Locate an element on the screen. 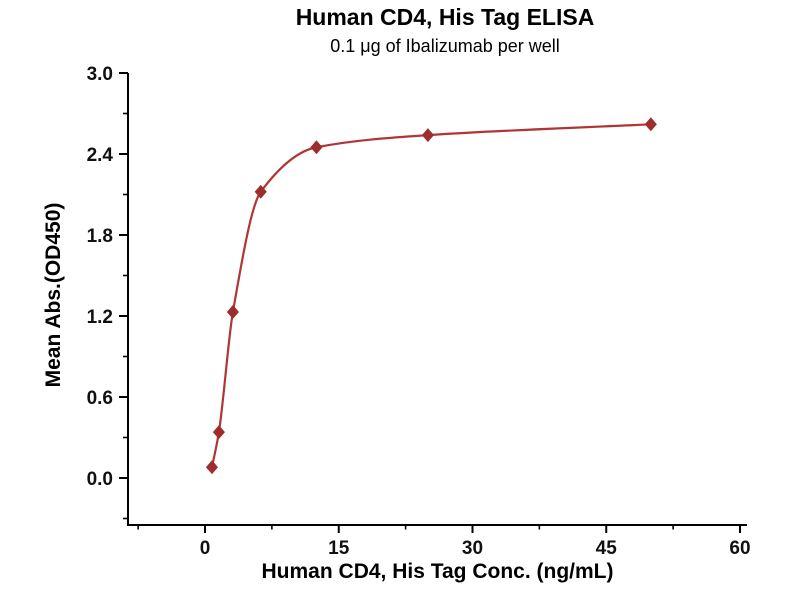 This screenshot has width=800, height=600. x-tick-label: 45 is located at coordinates (607, 548).